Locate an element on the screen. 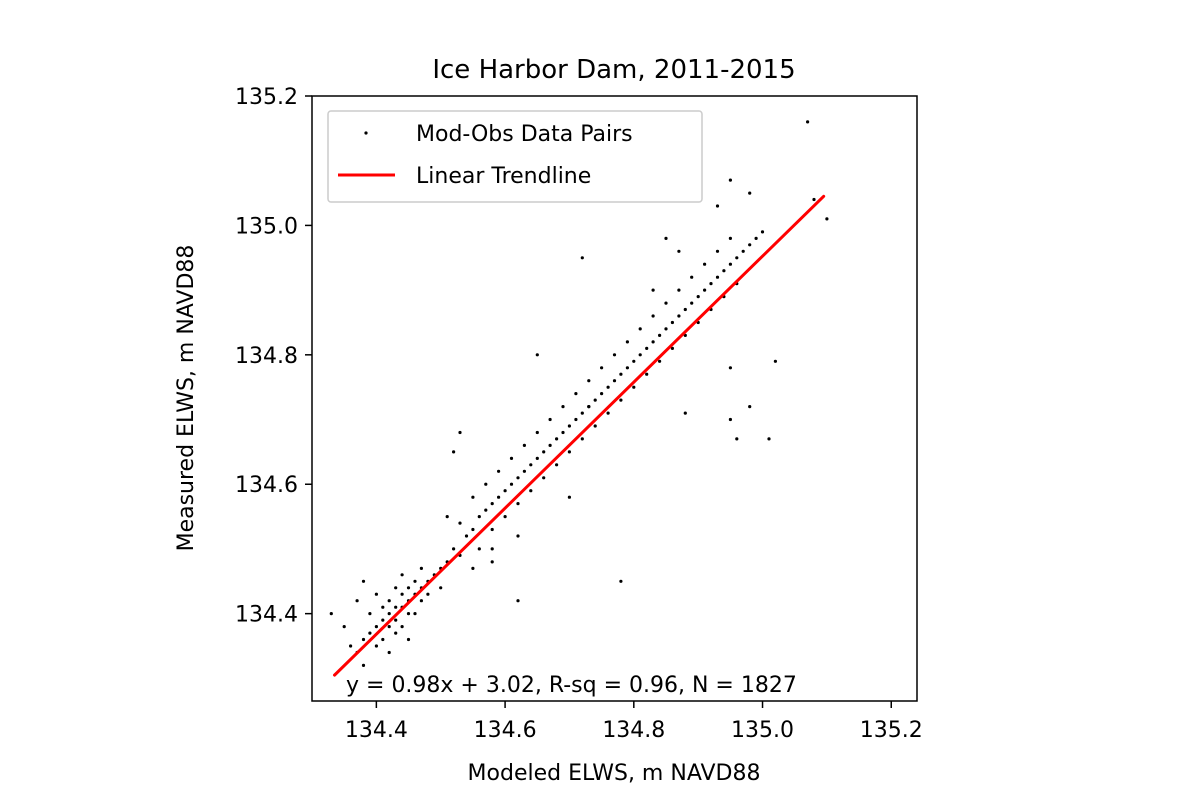 Image resolution: width=1200 pixels, height=800 pixels. y-tick-label: 135.0 is located at coordinates (266, 226).